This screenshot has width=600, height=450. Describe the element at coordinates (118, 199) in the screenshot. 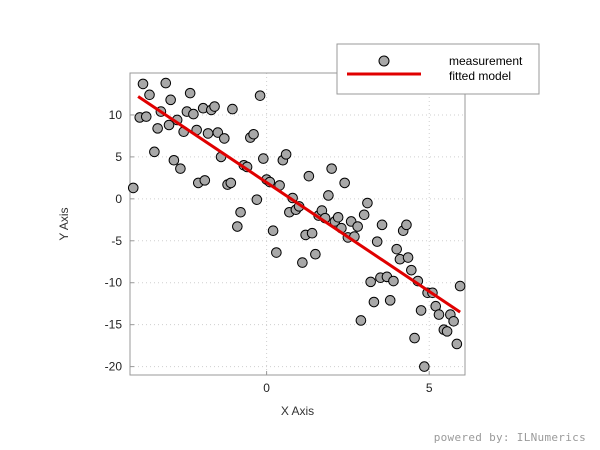

I see `y-tick-label: 0` at that location.